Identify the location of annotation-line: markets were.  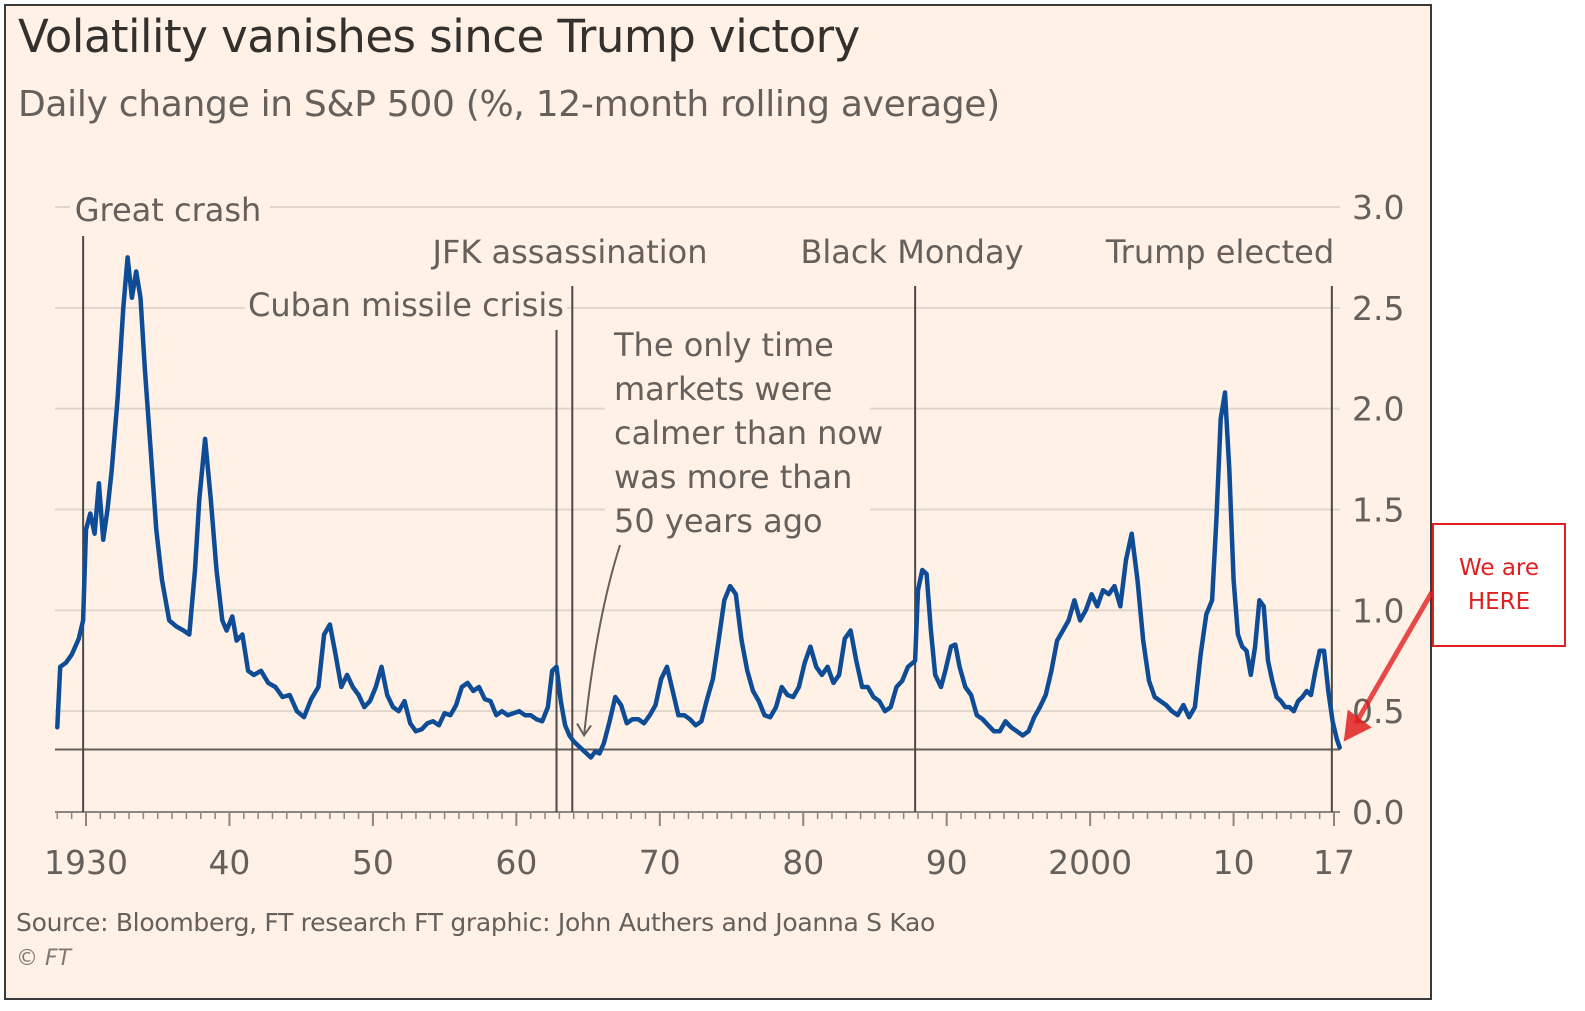
(723, 389).